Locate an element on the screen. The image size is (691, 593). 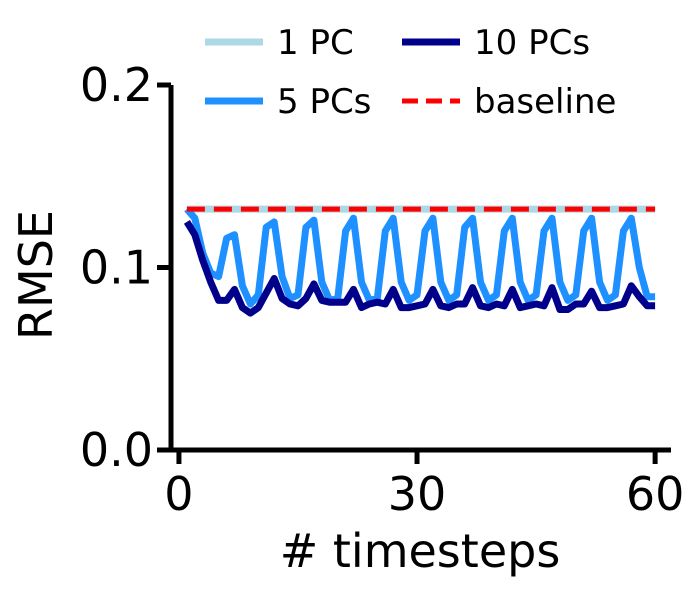
y-tick-label: 0.2 is located at coordinates (116, 85).